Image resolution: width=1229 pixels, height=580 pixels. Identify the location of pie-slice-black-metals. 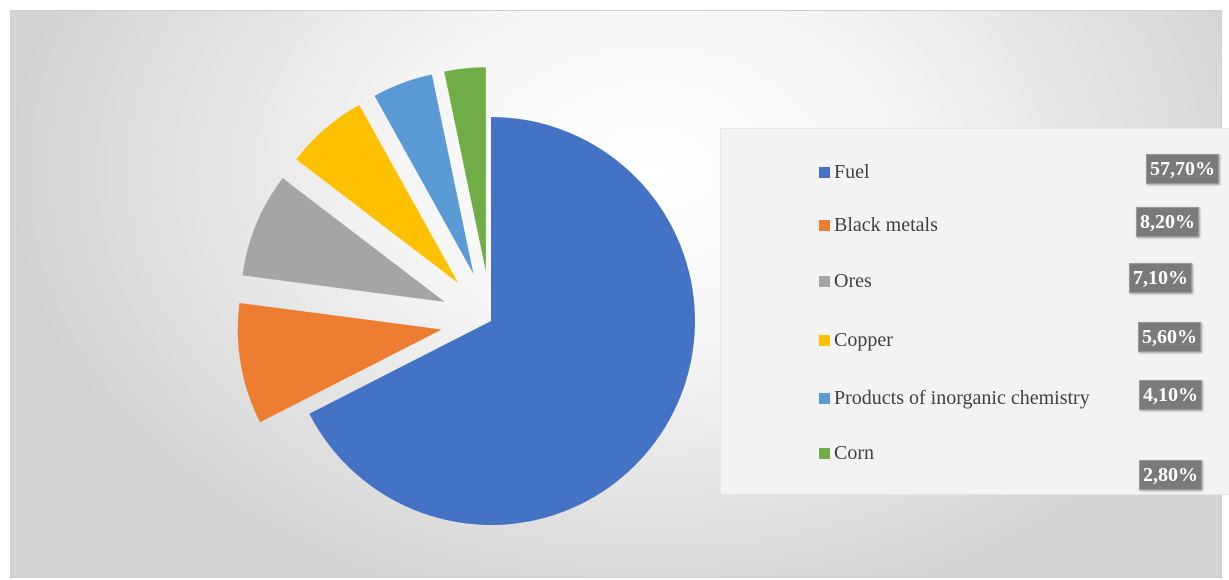
(339, 362).